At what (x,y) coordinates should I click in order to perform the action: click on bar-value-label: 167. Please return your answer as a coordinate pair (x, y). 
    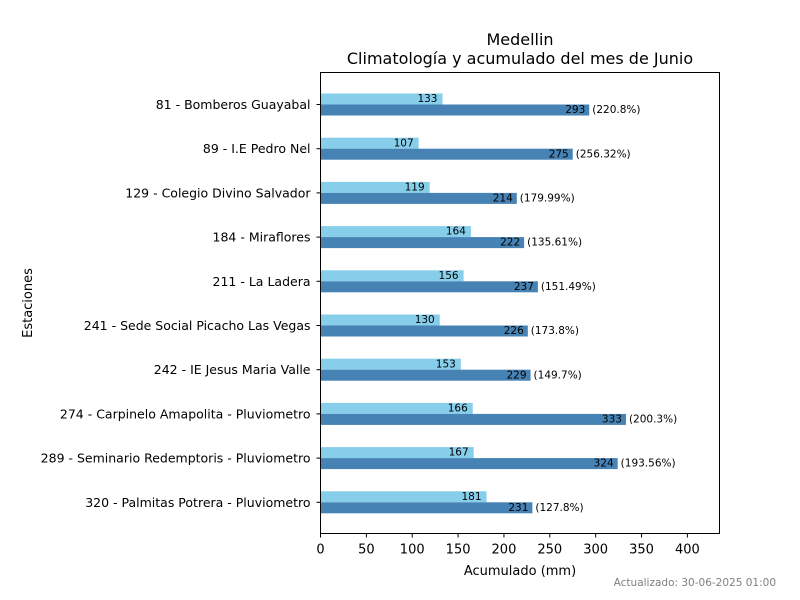
    Looking at the image, I should click on (459, 453).